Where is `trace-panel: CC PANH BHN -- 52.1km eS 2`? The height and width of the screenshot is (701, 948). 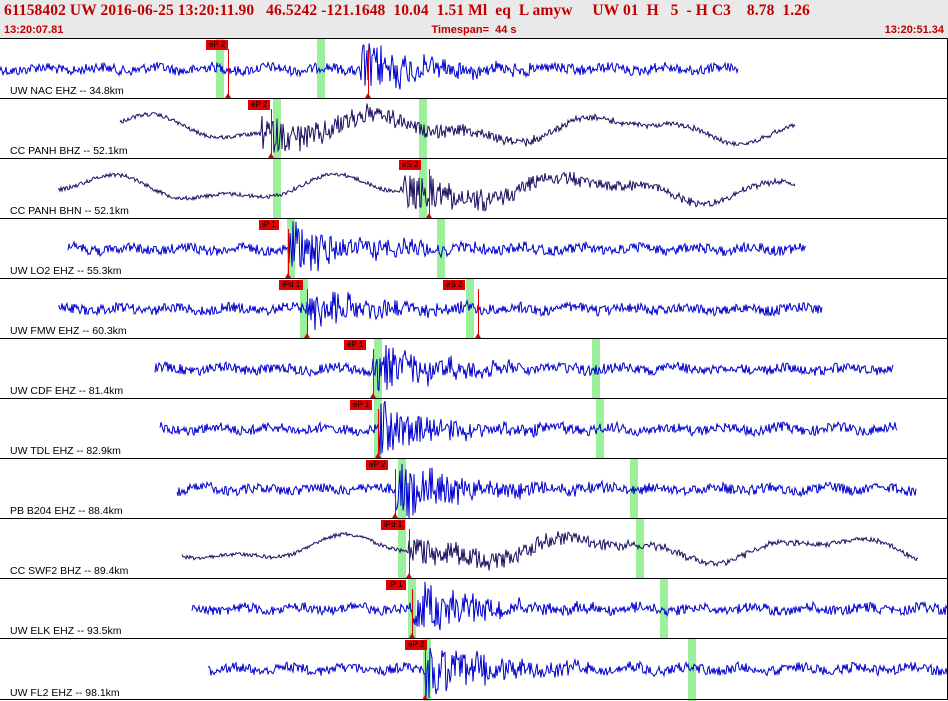 trace-panel: CC PANH BHN -- 52.1km eS 2 is located at coordinates (474, 188).